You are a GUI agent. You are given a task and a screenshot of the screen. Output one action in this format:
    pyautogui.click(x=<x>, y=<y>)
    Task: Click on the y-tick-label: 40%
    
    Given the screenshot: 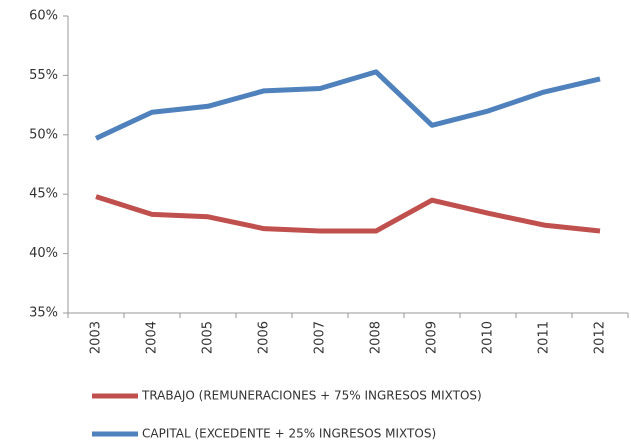 What is the action you would take?
    pyautogui.click(x=43, y=253)
    